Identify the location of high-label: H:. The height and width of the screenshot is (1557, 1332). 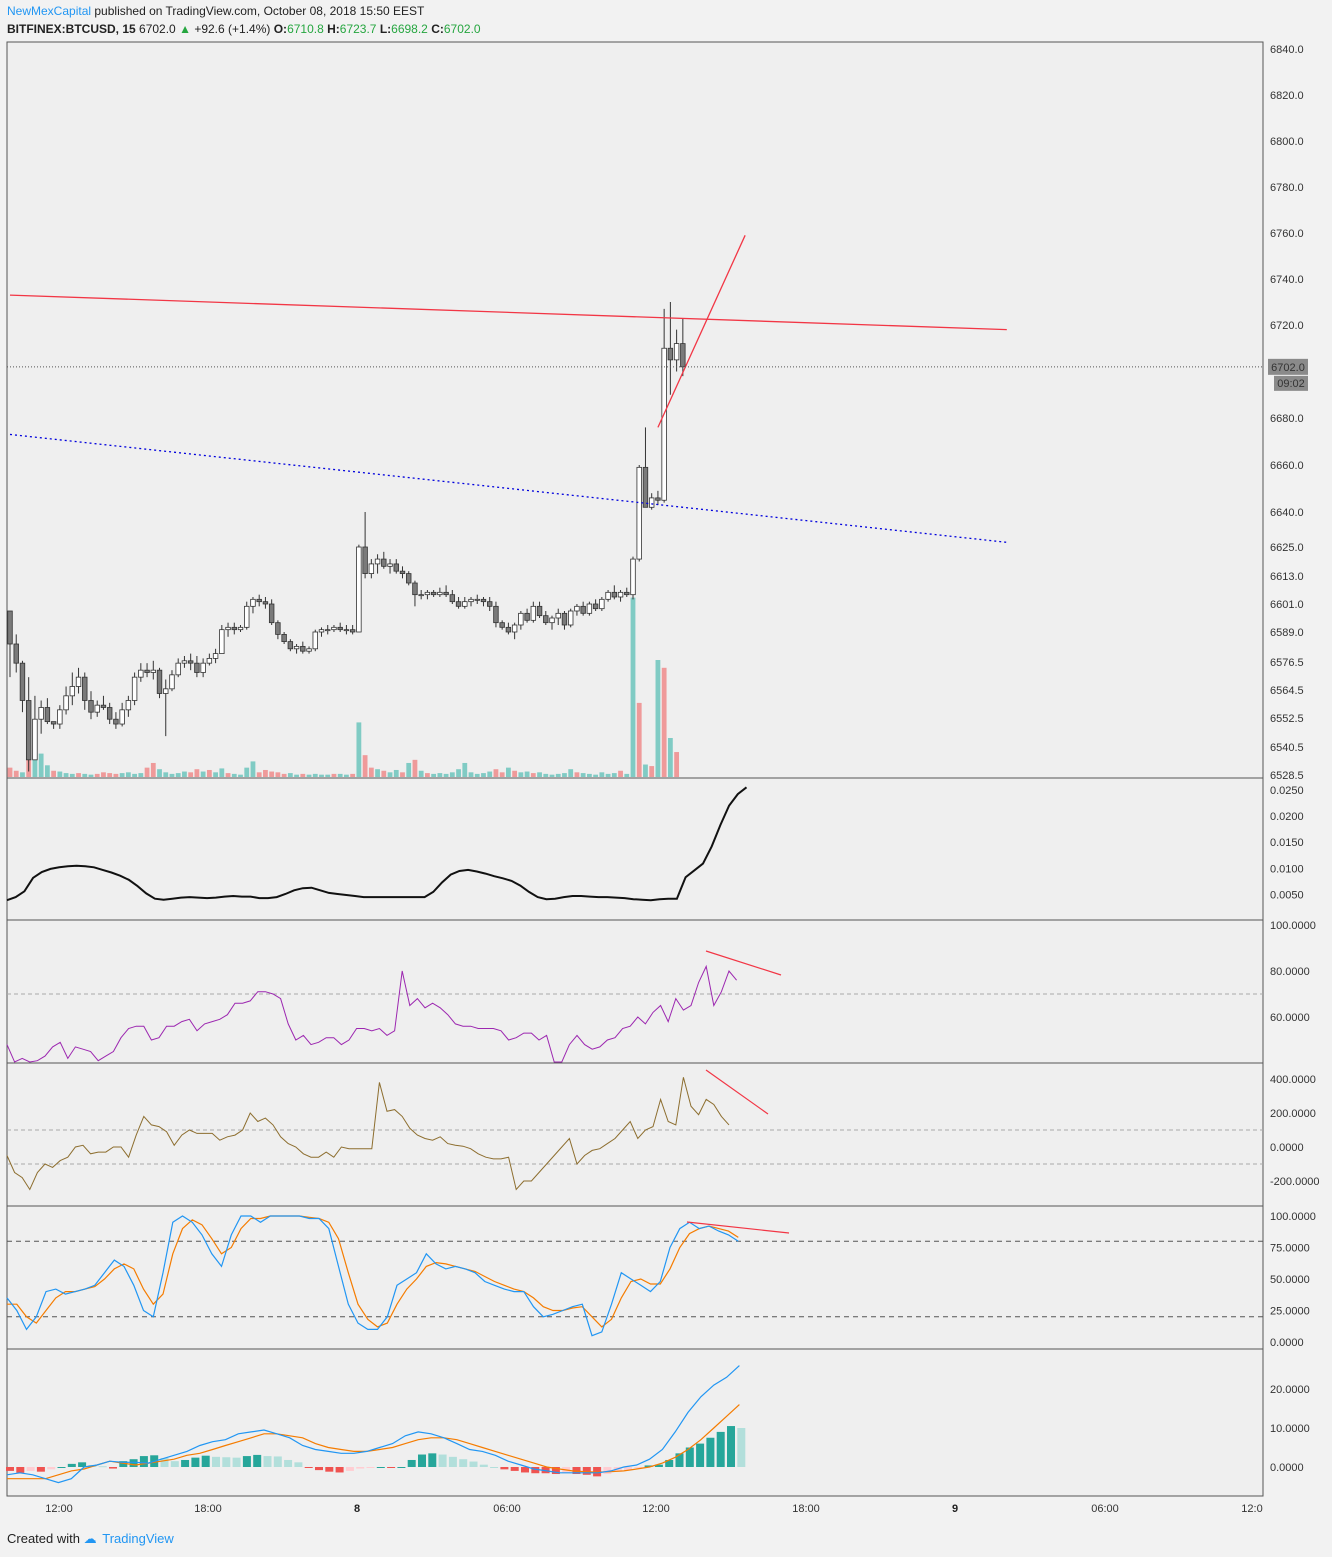
(333, 29).